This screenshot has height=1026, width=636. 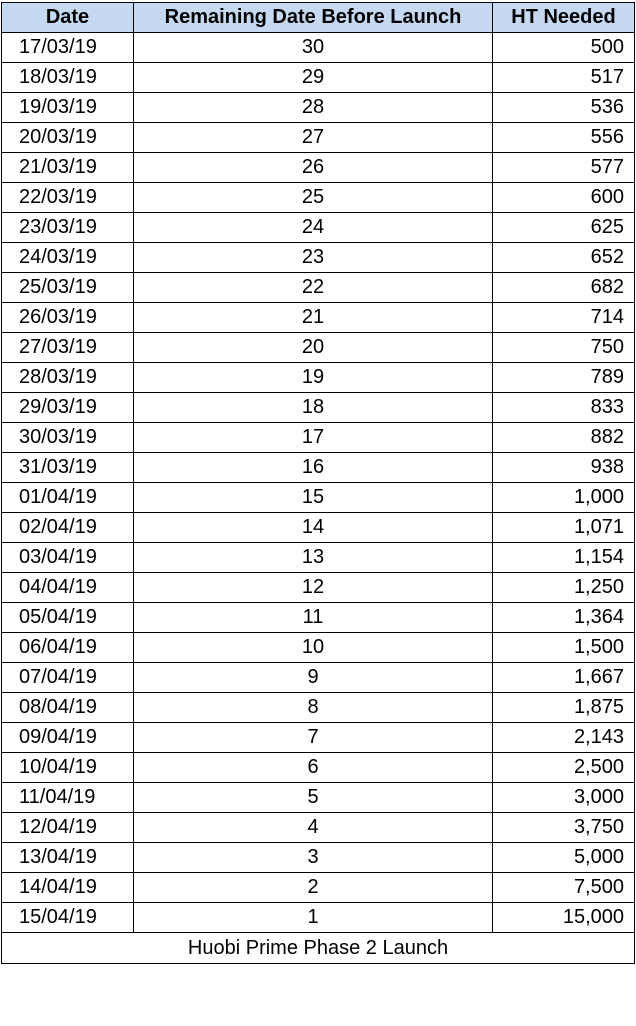 What do you see at coordinates (313, 707) in the screenshot?
I see `remaining-days-cell: 8` at bounding box center [313, 707].